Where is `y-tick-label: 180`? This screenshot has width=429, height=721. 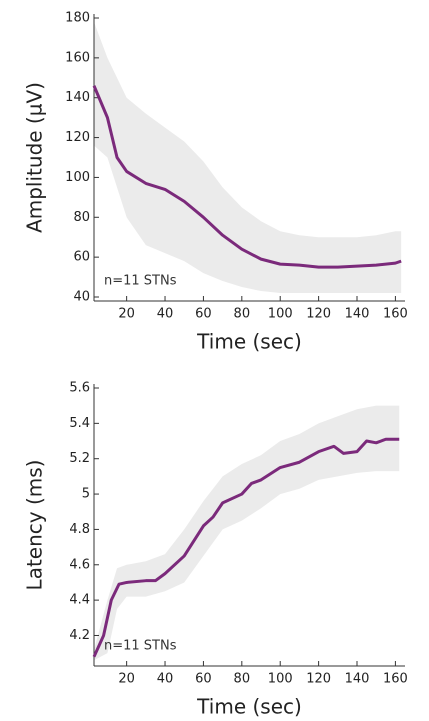 y-tick-label: 180 is located at coordinates (77, 18).